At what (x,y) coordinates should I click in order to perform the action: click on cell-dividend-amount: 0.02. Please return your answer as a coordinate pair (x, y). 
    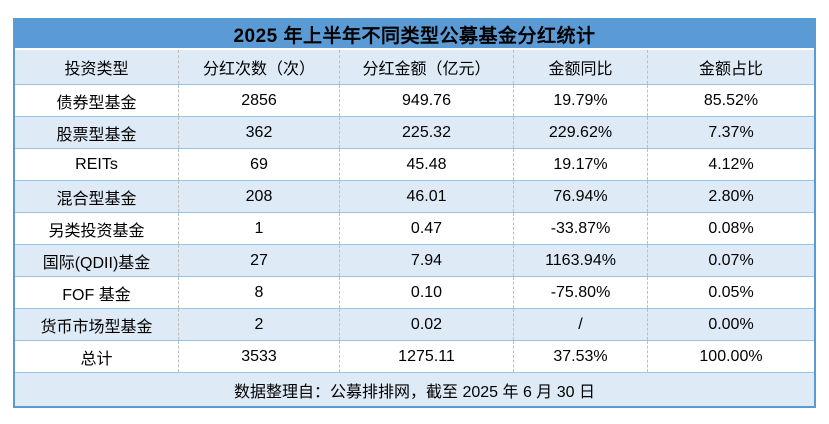
    Looking at the image, I should click on (427, 324).